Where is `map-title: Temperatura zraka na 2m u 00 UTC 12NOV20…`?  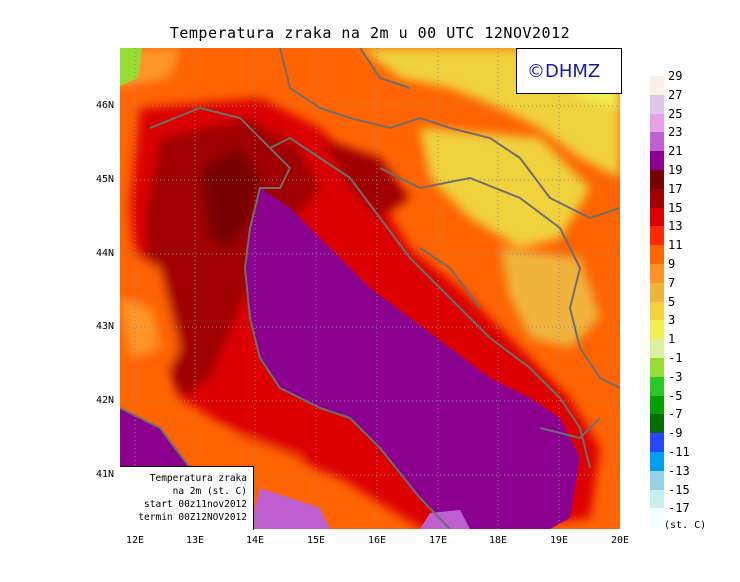 map-title: Temperatura zraka na 2m u 00 UTC 12NOV20… is located at coordinates (370, 33).